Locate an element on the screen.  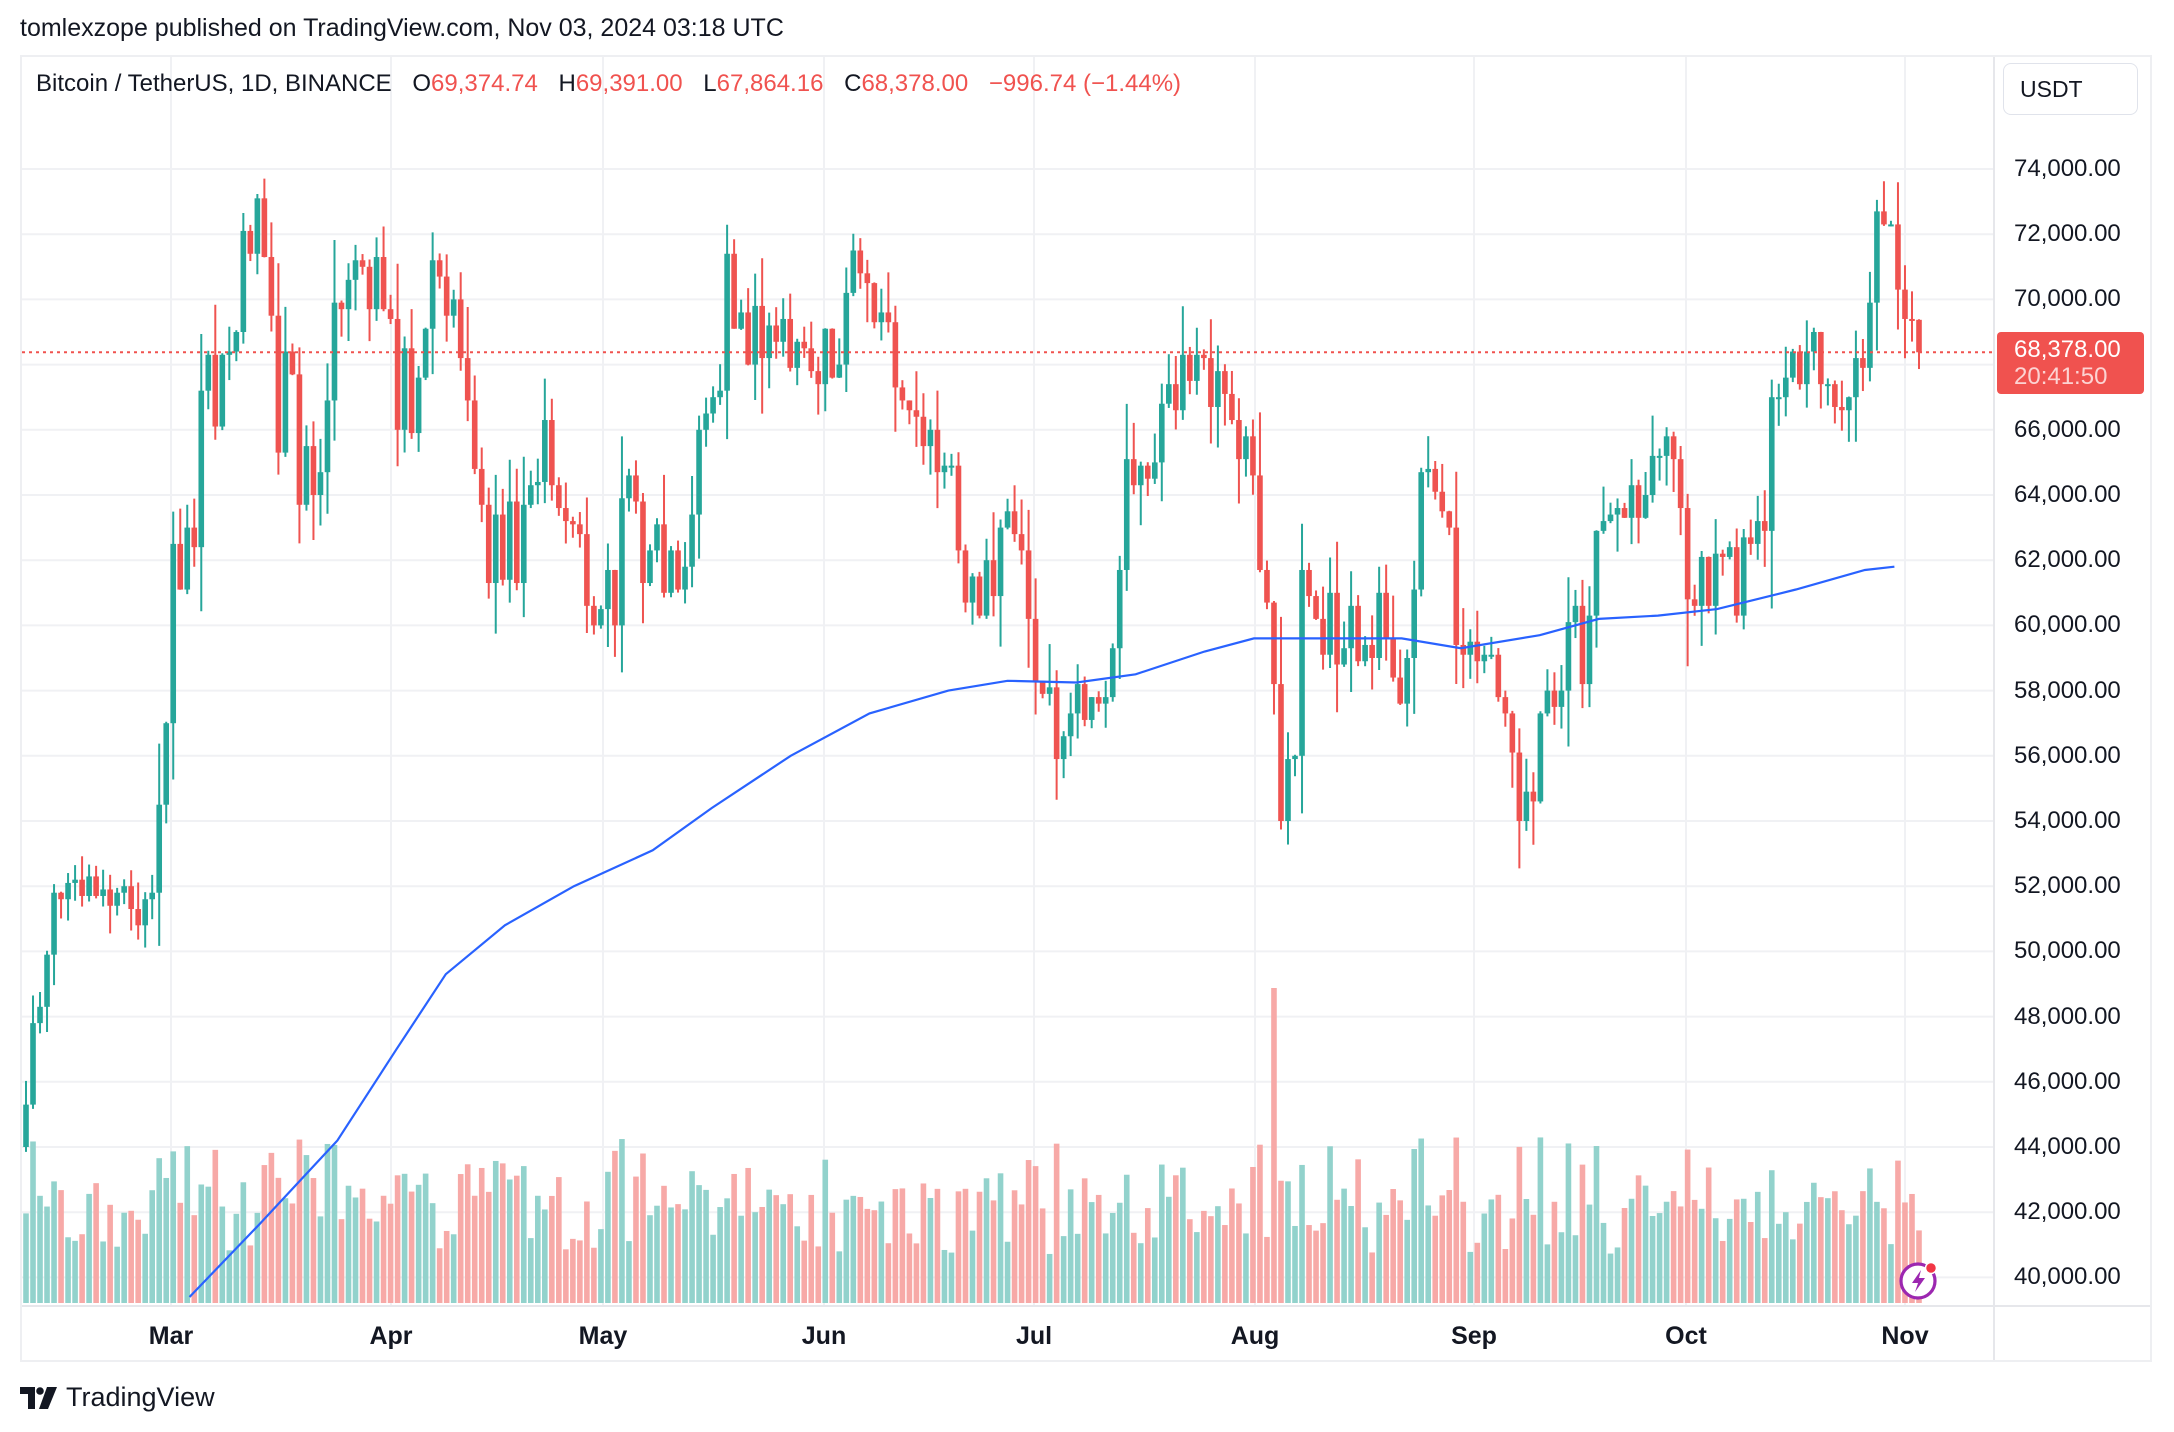
brand-name: TradingView is located at coordinates (140, 1397).